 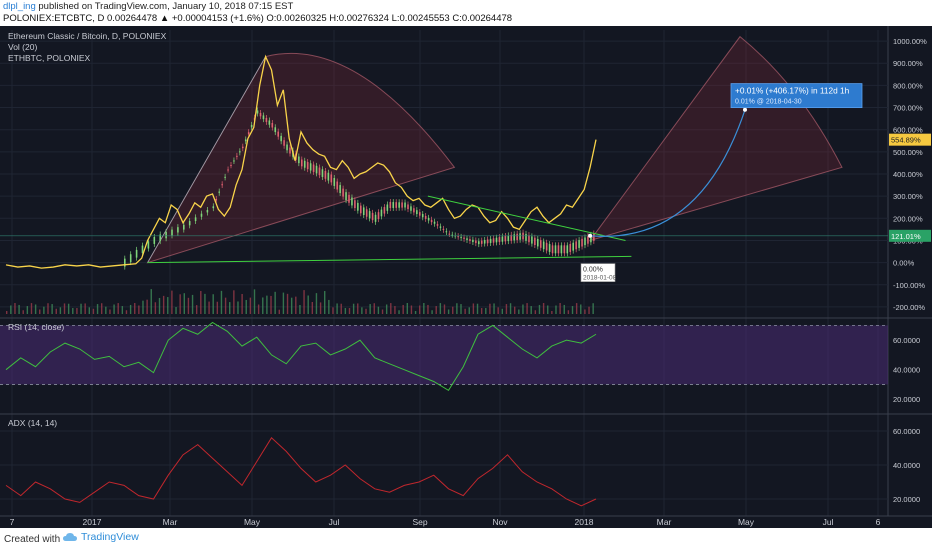 I want to click on fan-right, so click(x=715, y=138).